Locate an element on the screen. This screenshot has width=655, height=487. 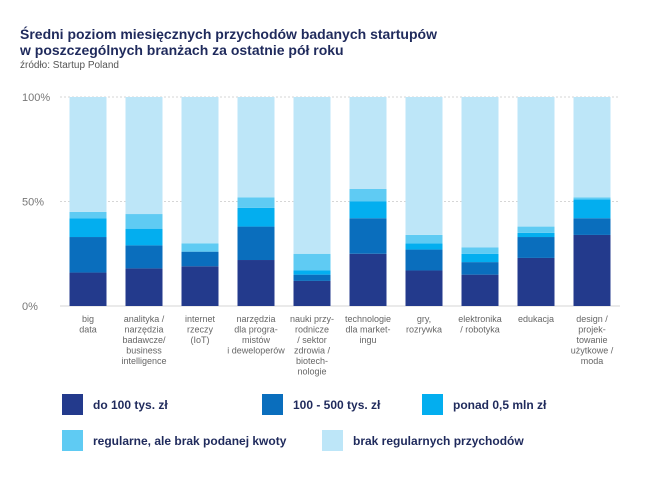
legend-item-regularne: regularne, ale brak podanej kwoty is located at coordinates (174, 440).